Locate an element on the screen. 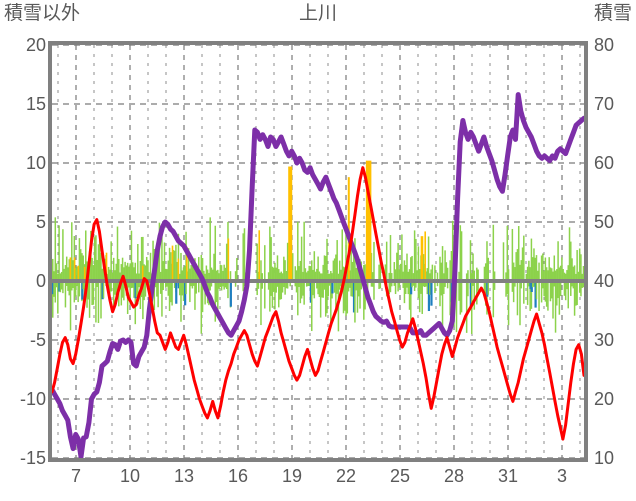 The image size is (636, 501). right-tick-80: 80 is located at coordinates (604, 45).